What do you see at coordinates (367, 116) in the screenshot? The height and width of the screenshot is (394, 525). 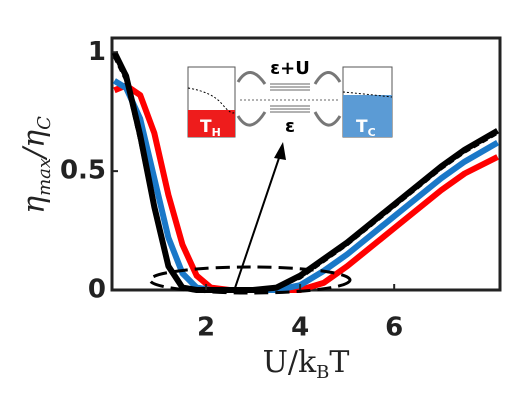 I see `cold-fill` at bounding box center [367, 116].